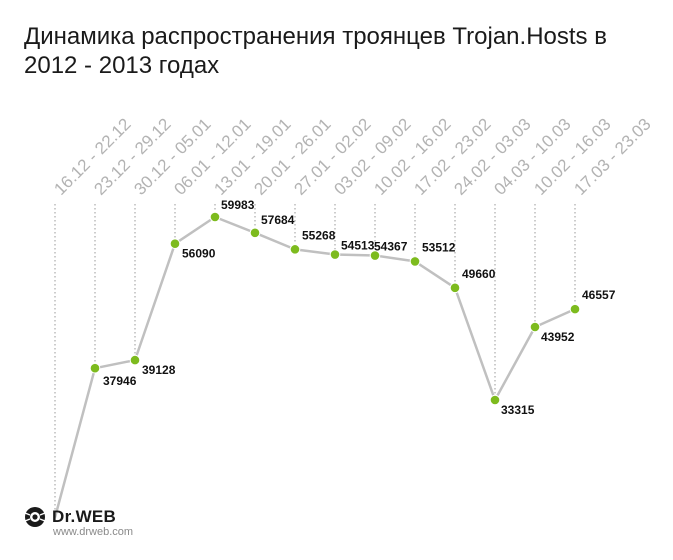 This screenshot has height=560, width=673. What do you see at coordinates (199, 254) in the screenshot?
I see `data-label: 56090` at bounding box center [199, 254].